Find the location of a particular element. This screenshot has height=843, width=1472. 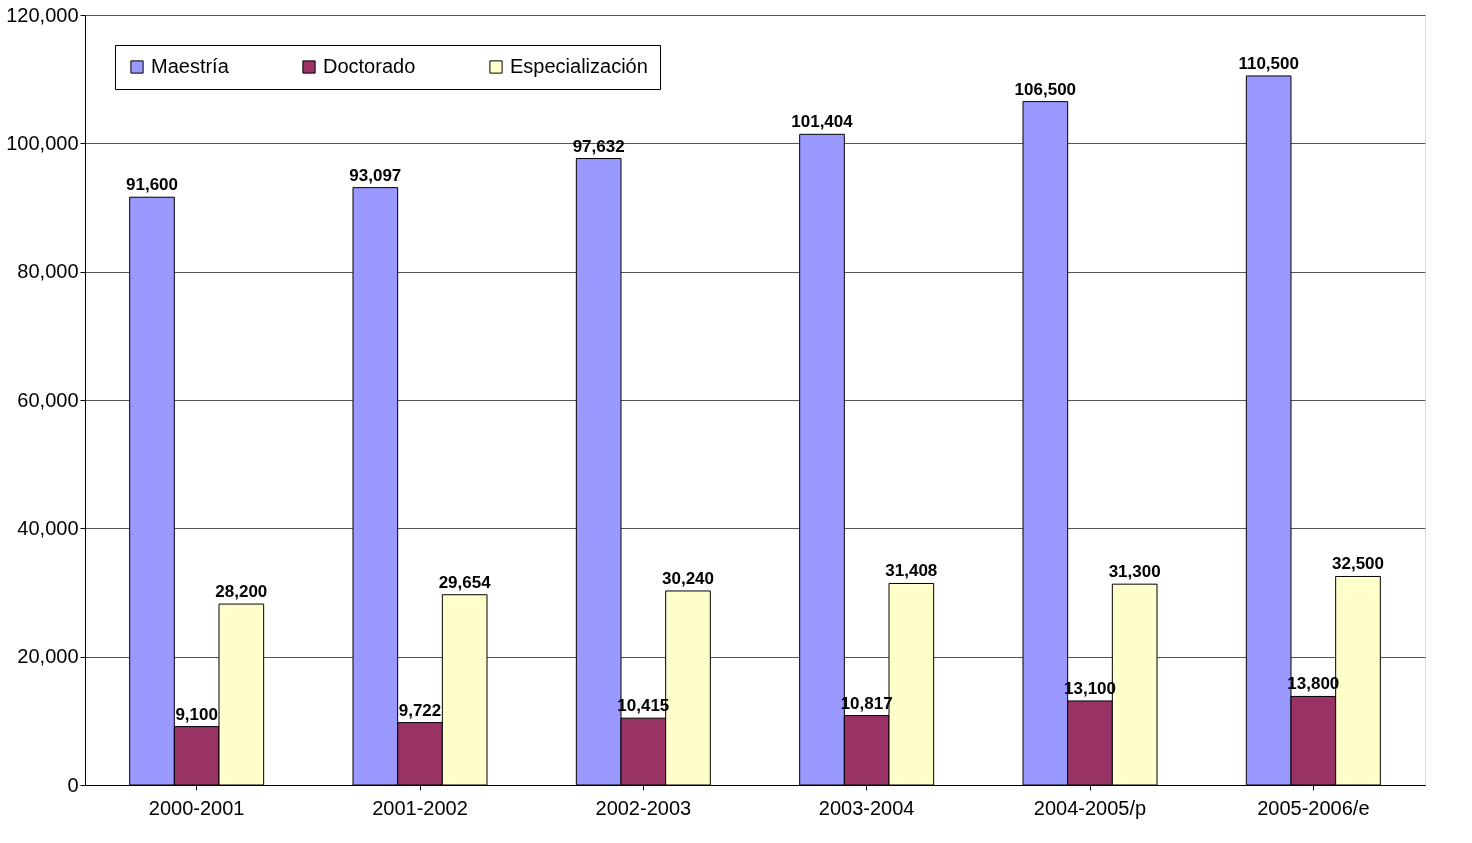

y-tick-label: 100,000 is located at coordinates (42, 142).